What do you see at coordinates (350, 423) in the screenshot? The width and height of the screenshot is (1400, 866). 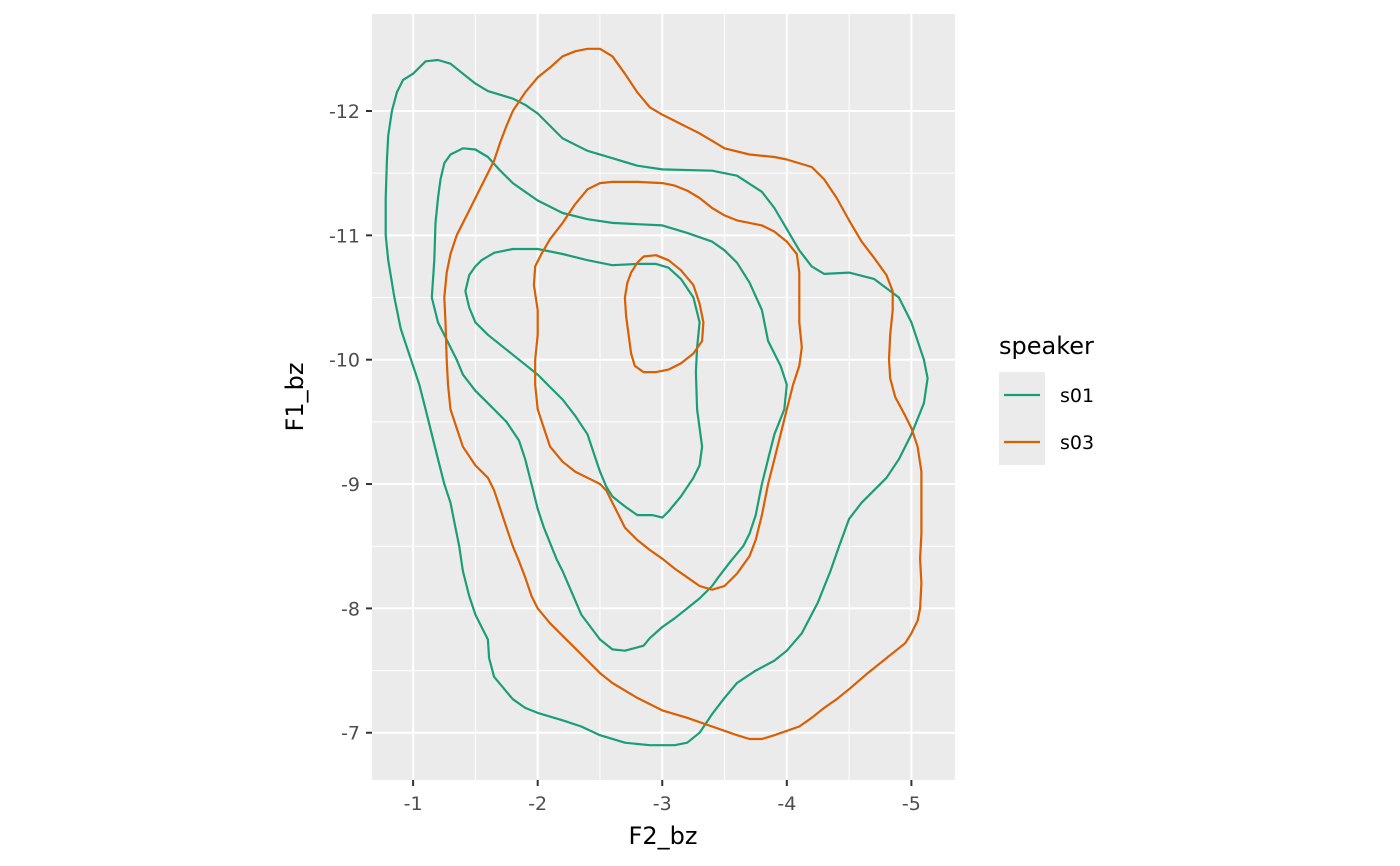 I see `y-axis: -12 -11 -10 -9 -8 -7` at bounding box center [350, 423].